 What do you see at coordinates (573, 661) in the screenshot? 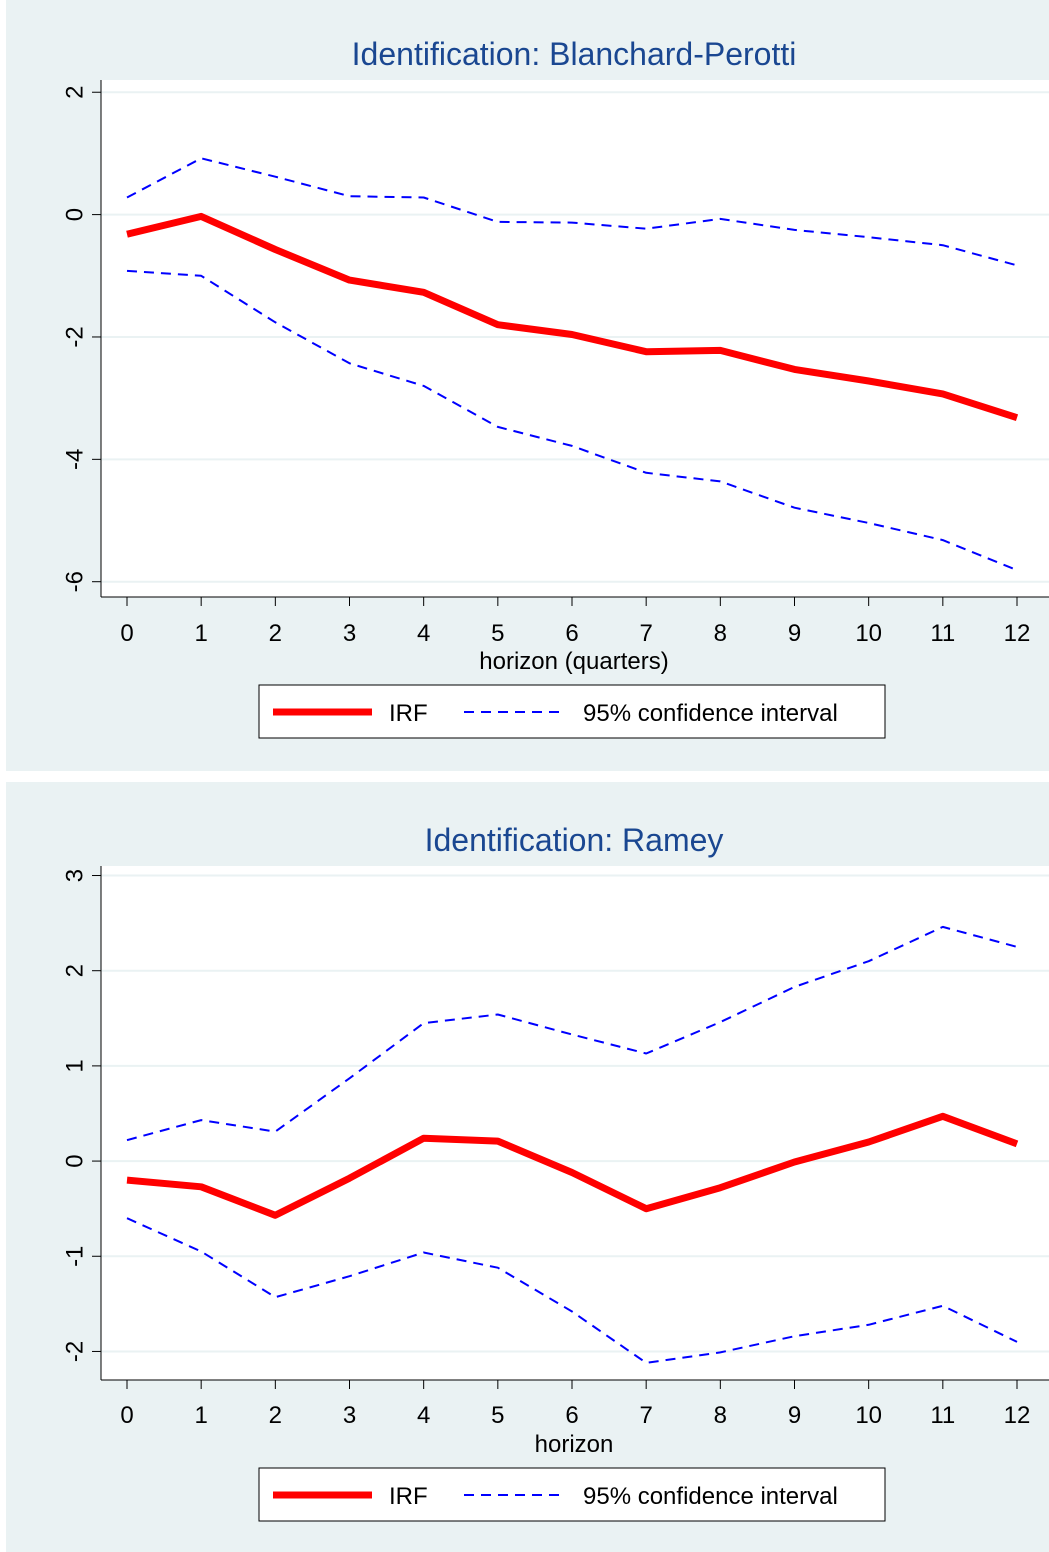
I see `x-axis-title: horizon (quarters)` at bounding box center [573, 661].